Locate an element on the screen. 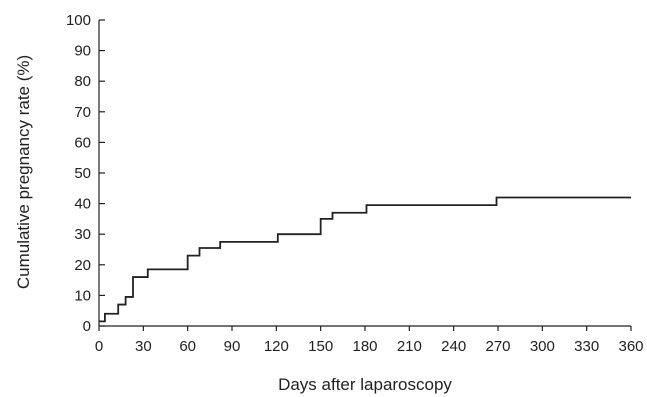  x-tick-label: 180 is located at coordinates (364, 346).